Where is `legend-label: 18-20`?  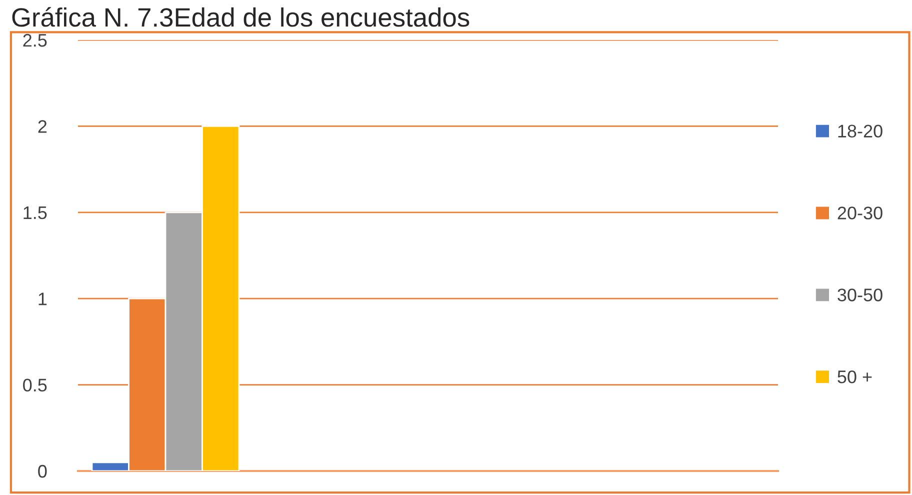 legend-label: 18-20 is located at coordinates (860, 131).